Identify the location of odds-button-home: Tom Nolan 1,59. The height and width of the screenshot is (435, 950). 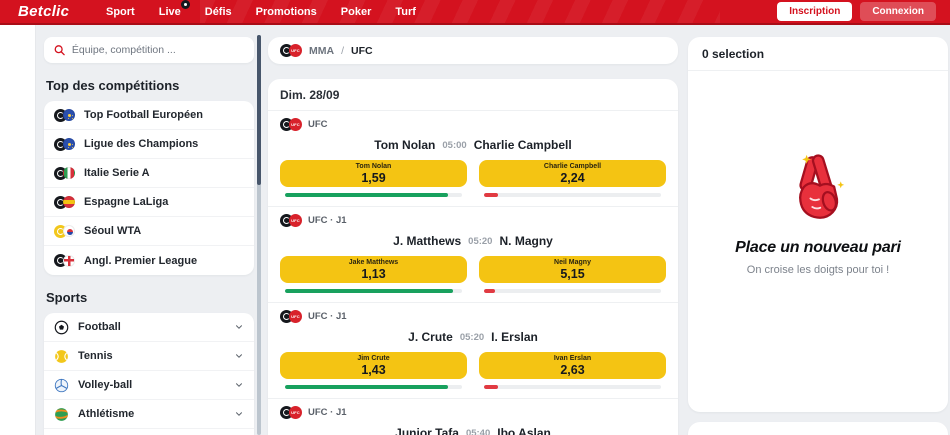
(373, 173).